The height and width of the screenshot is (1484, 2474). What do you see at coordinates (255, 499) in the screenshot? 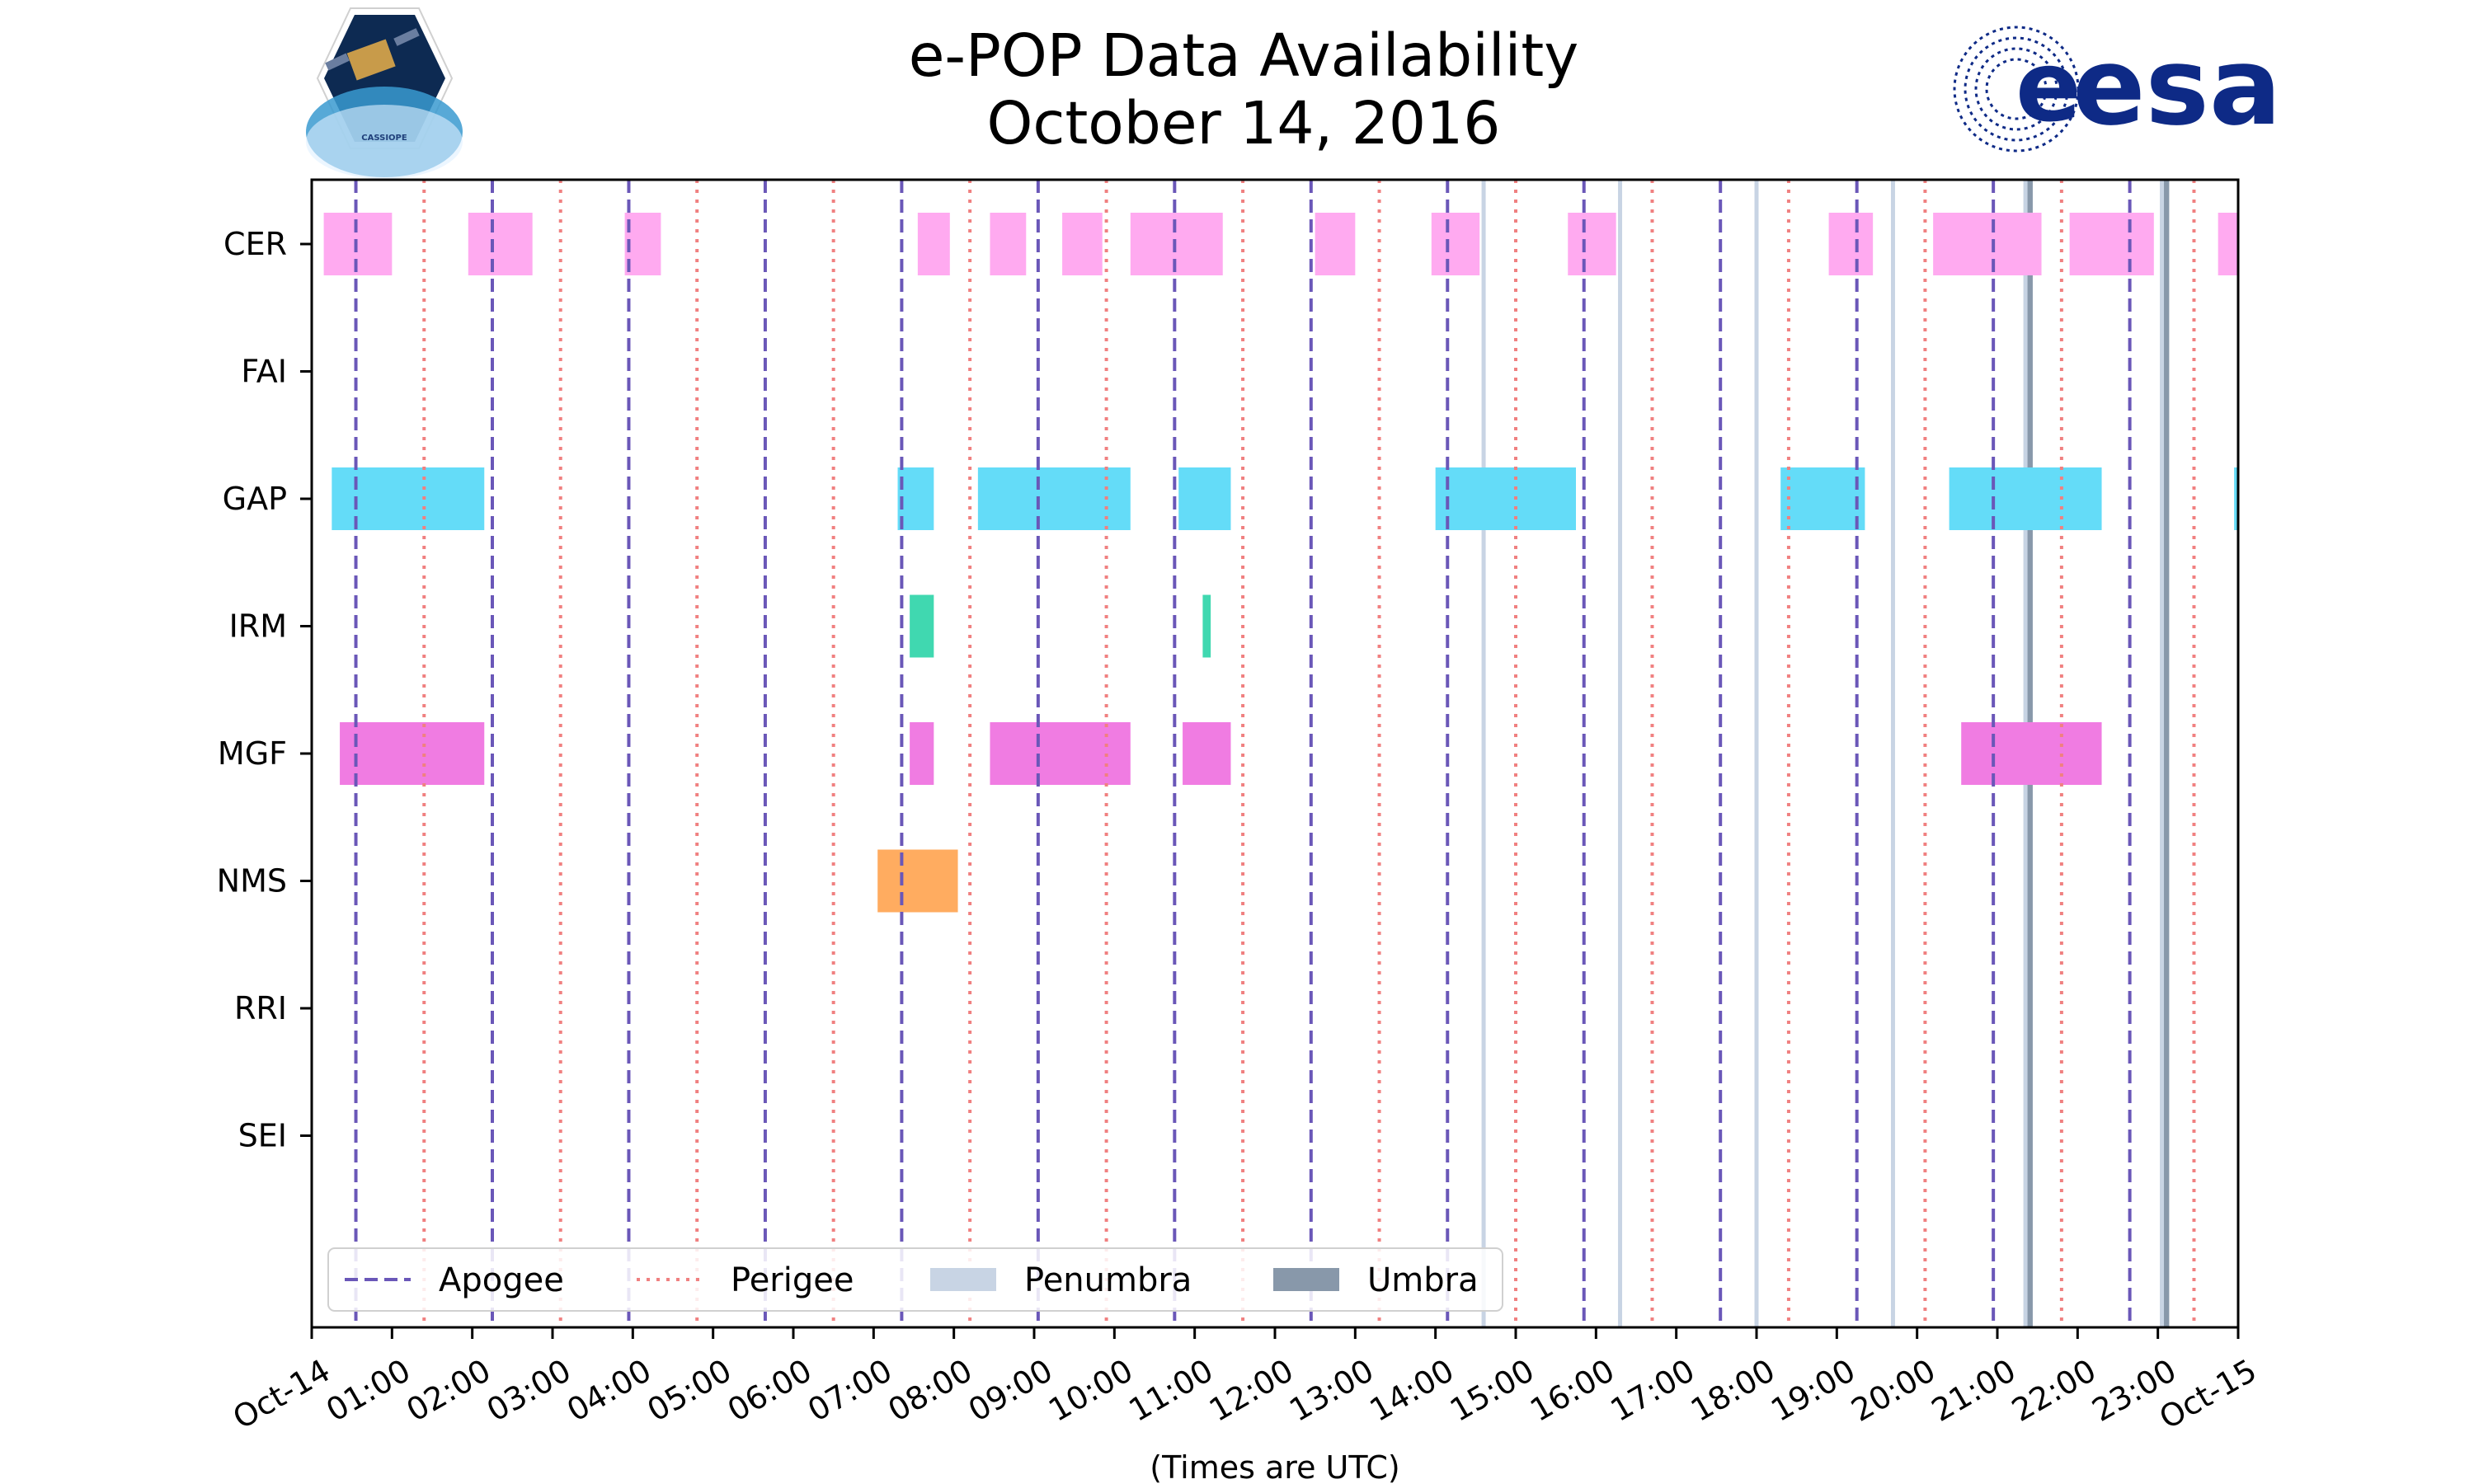
I see `y-tick-label-gap: GAP` at bounding box center [255, 499].